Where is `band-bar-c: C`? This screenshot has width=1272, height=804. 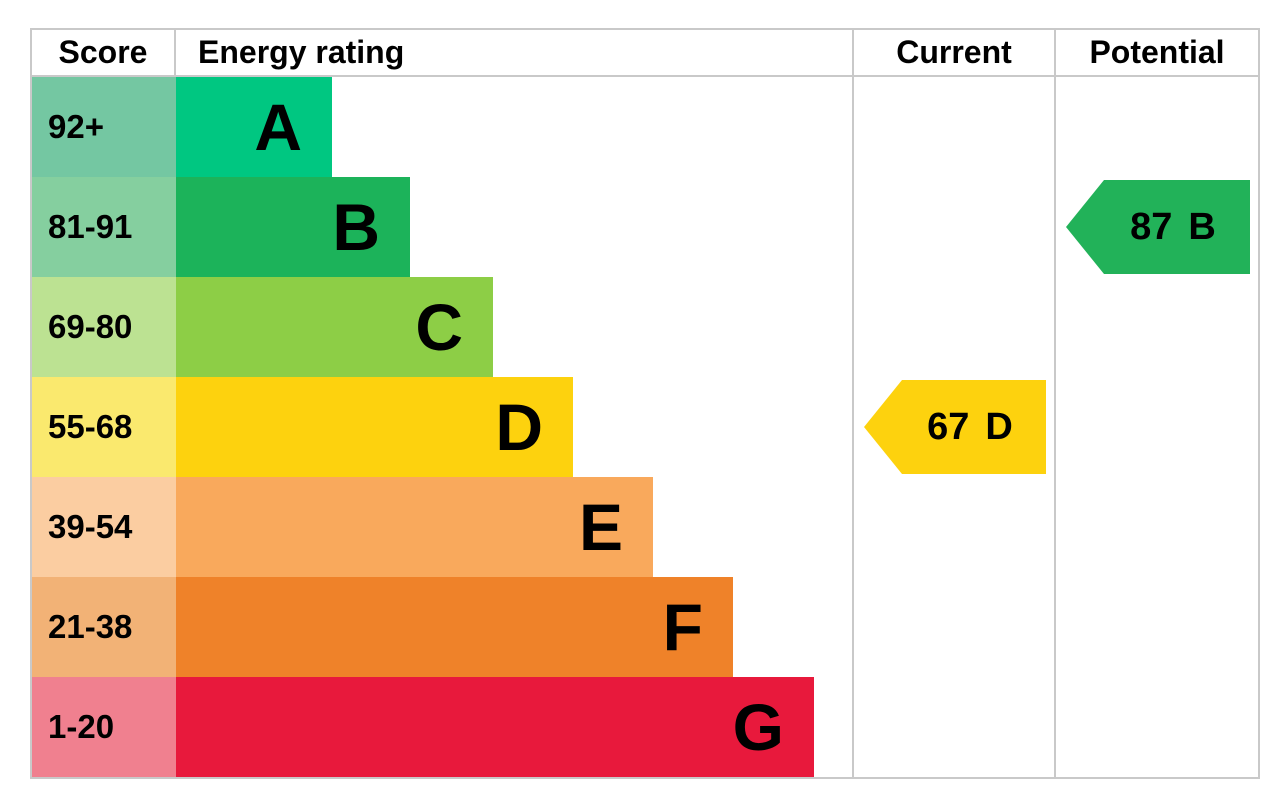 band-bar-c: C is located at coordinates (334, 327).